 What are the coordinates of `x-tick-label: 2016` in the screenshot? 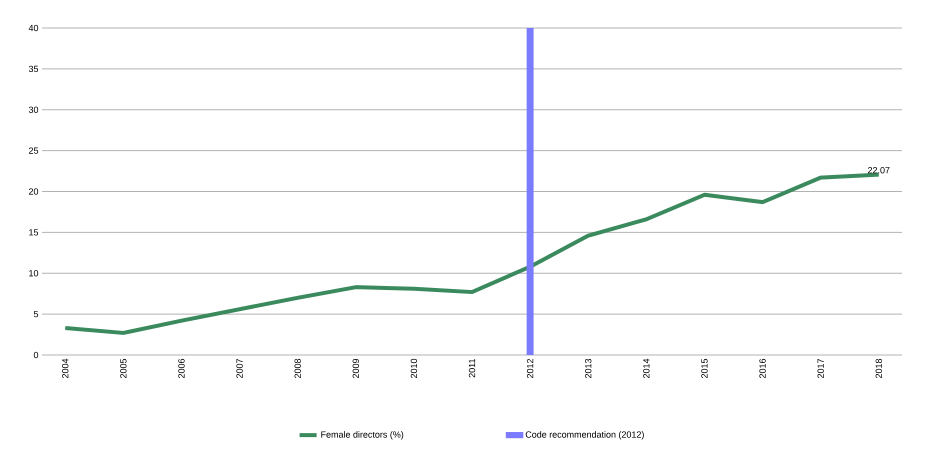 It's located at (762, 368).